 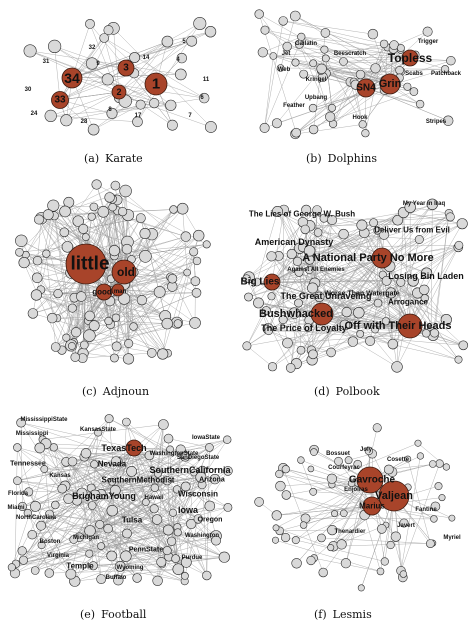 What do you see at coordinates (436, 122) in the screenshot?
I see `node-label: Stripes` at bounding box center [436, 122].